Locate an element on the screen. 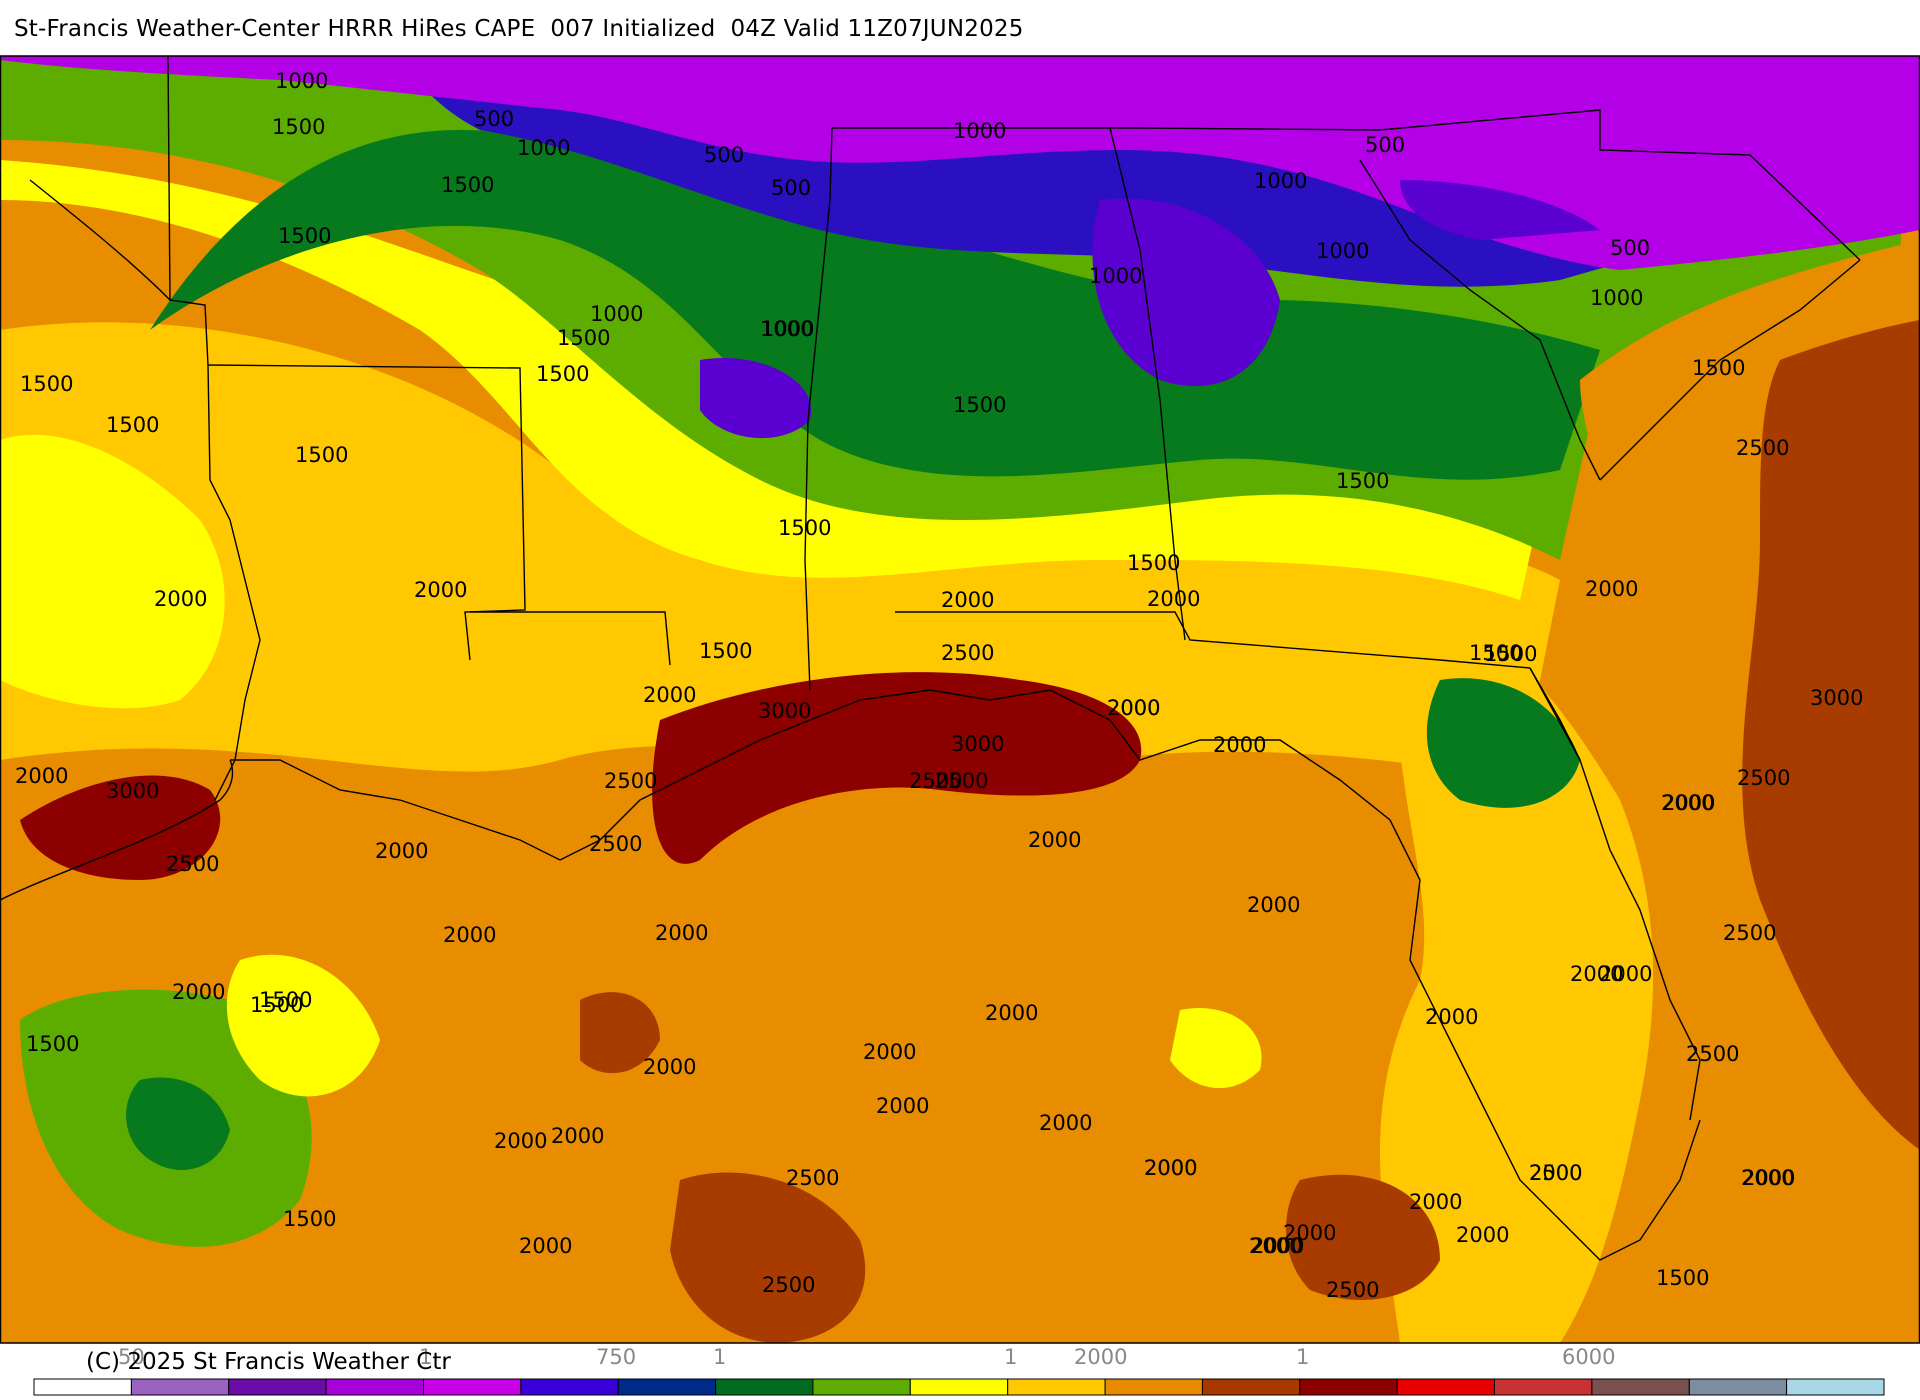 The image size is (1920, 1400). copyright-notice: (C) 2025 St Francis Weather Ctr is located at coordinates (268, 1362).